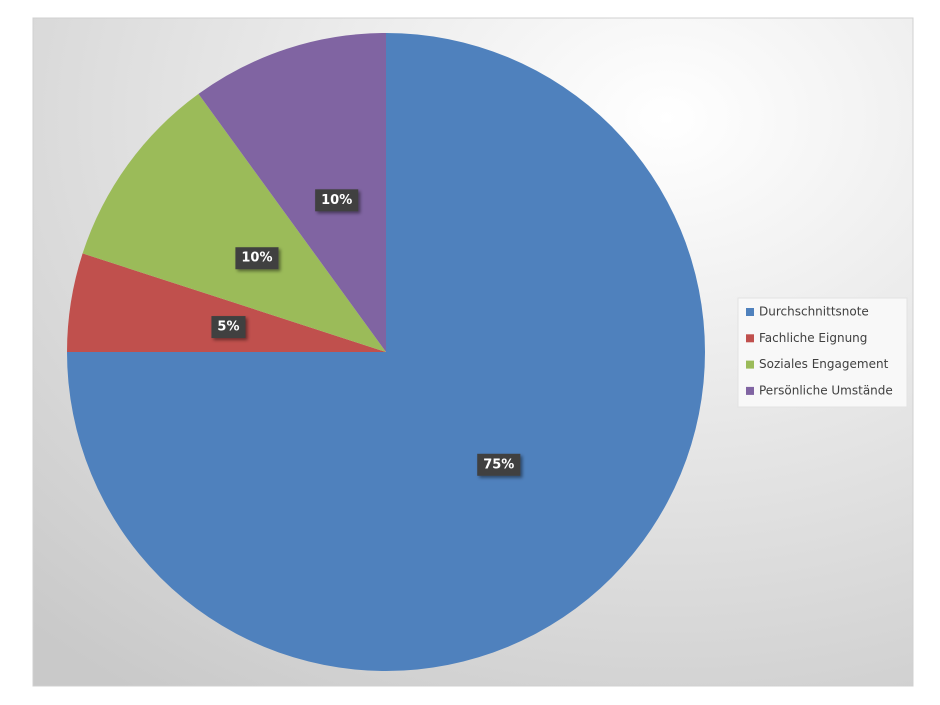 This screenshot has width=940, height=705. I want to click on legend-box, so click(822, 352).